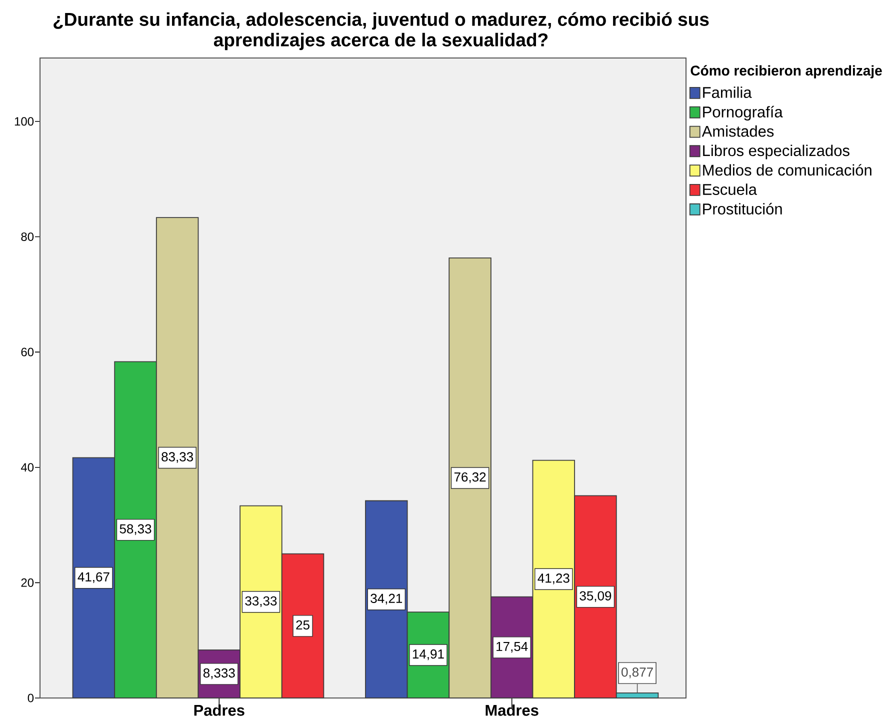 The height and width of the screenshot is (728, 894). I want to click on data-label: 33,33, so click(261, 602).